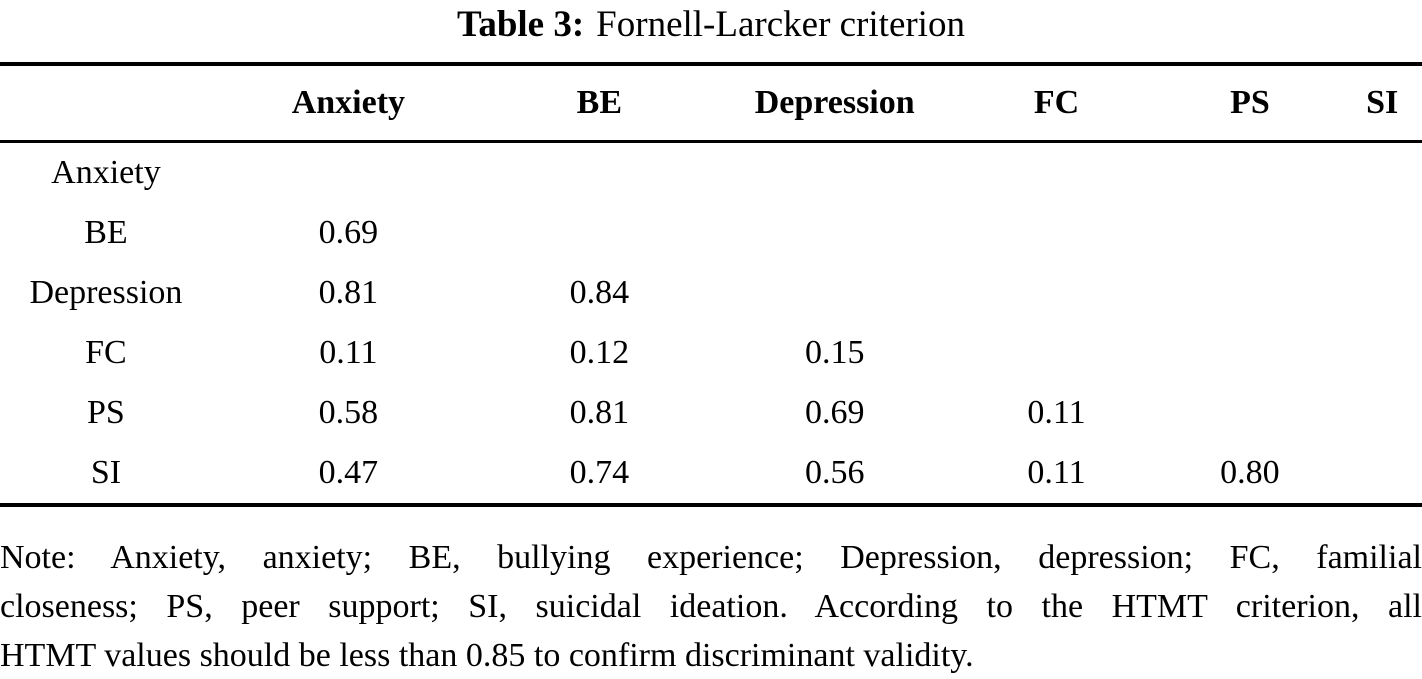  What do you see at coordinates (348, 412) in the screenshot?
I see `table-cell: 0.58` at bounding box center [348, 412].